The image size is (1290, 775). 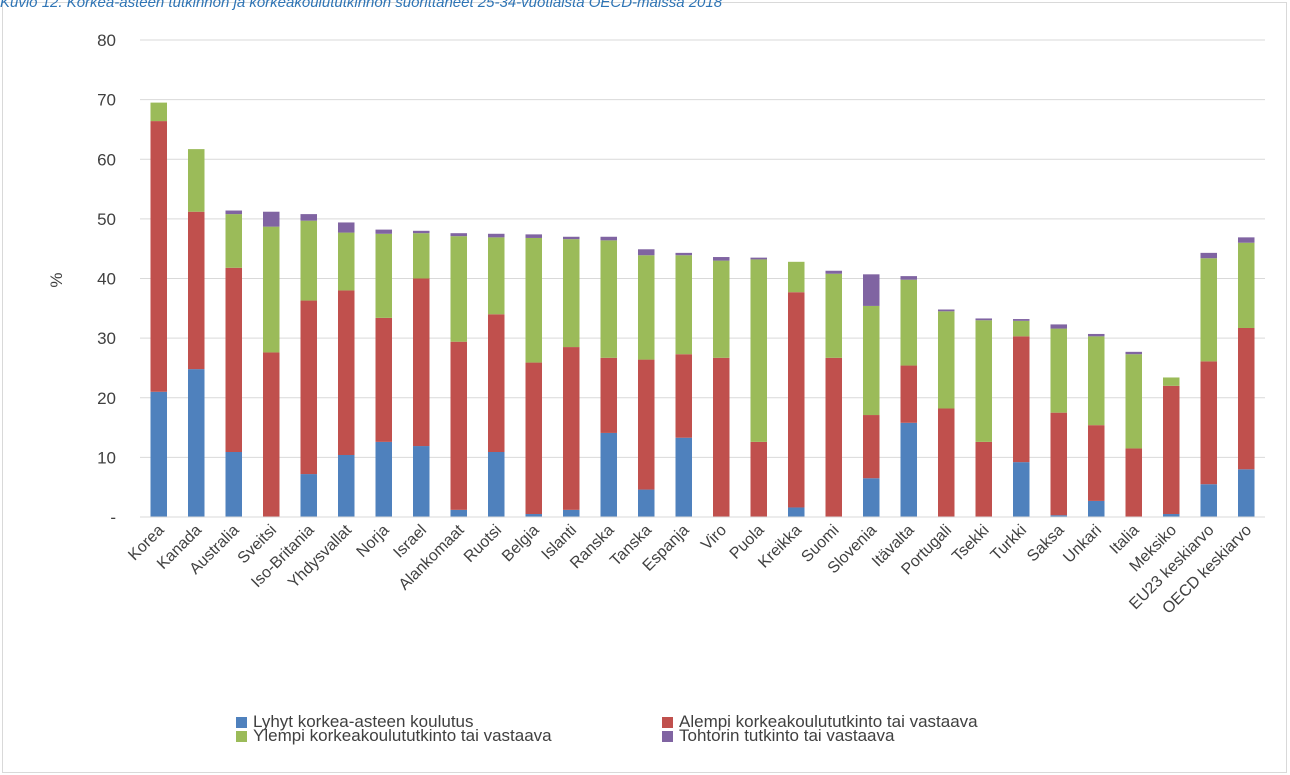 What do you see at coordinates (402, 735) in the screenshot?
I see `legend-label: Ylempi korkeakoulututkinto tai vastaava` at bounding box center [402, 735].